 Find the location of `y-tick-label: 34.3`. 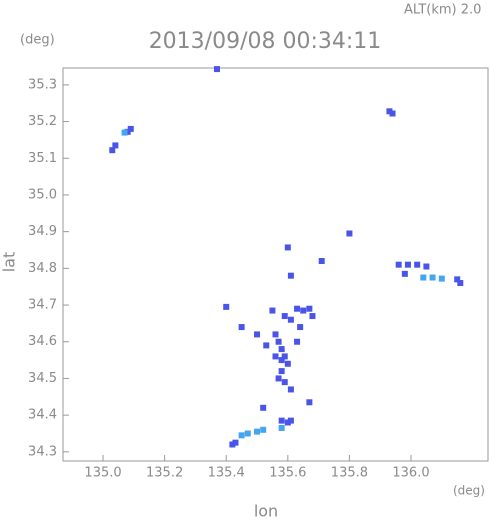

y-tick-label: 34.3 is located at coordinates (42, 451).